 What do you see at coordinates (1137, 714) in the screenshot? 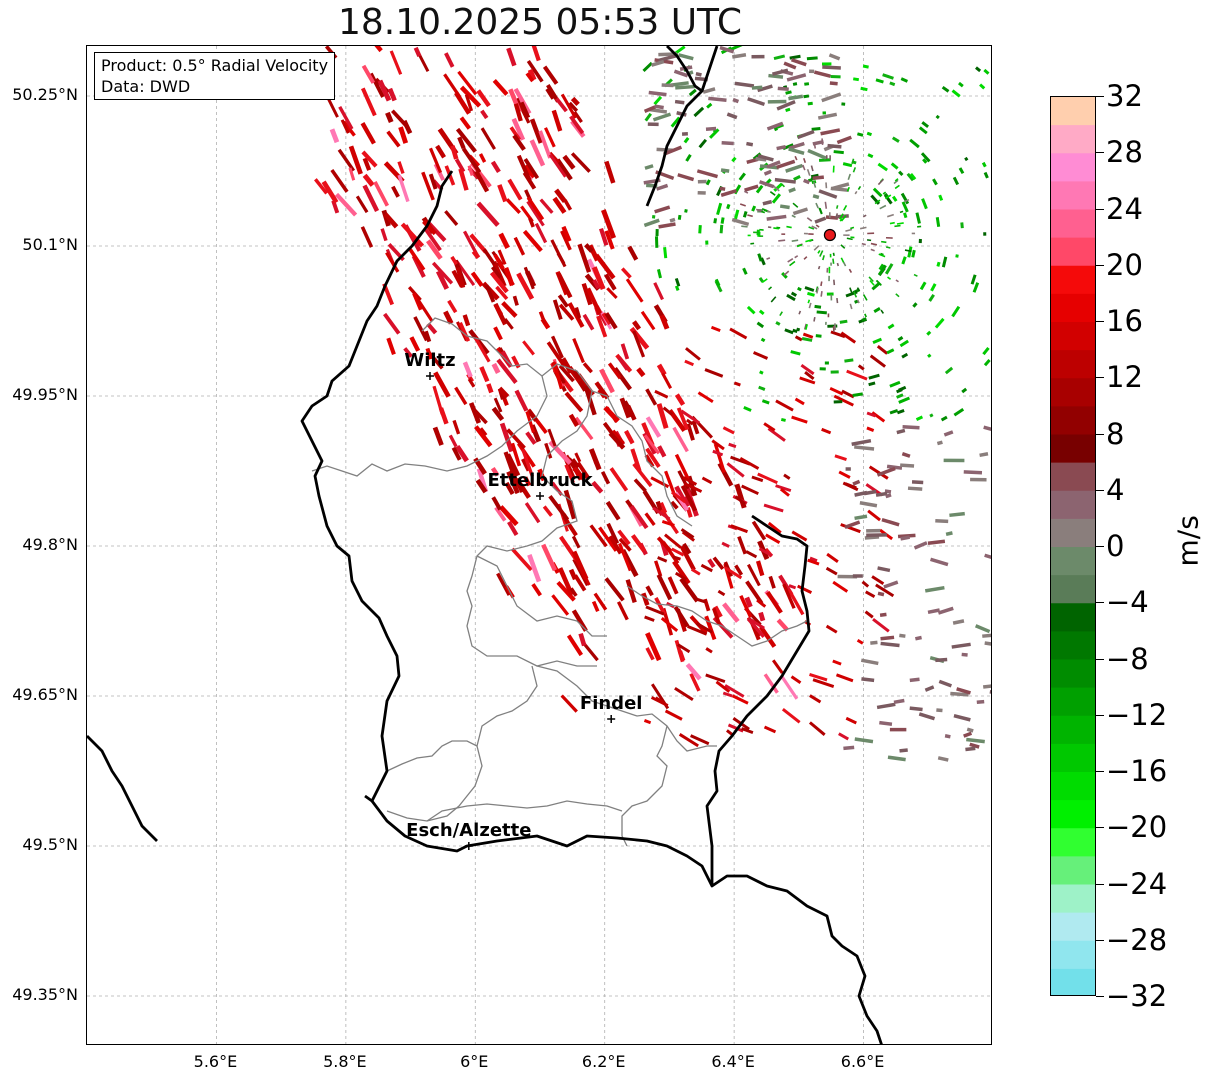
I see `colorbar-tick-label: −12` at bounding box center [1137, 714].